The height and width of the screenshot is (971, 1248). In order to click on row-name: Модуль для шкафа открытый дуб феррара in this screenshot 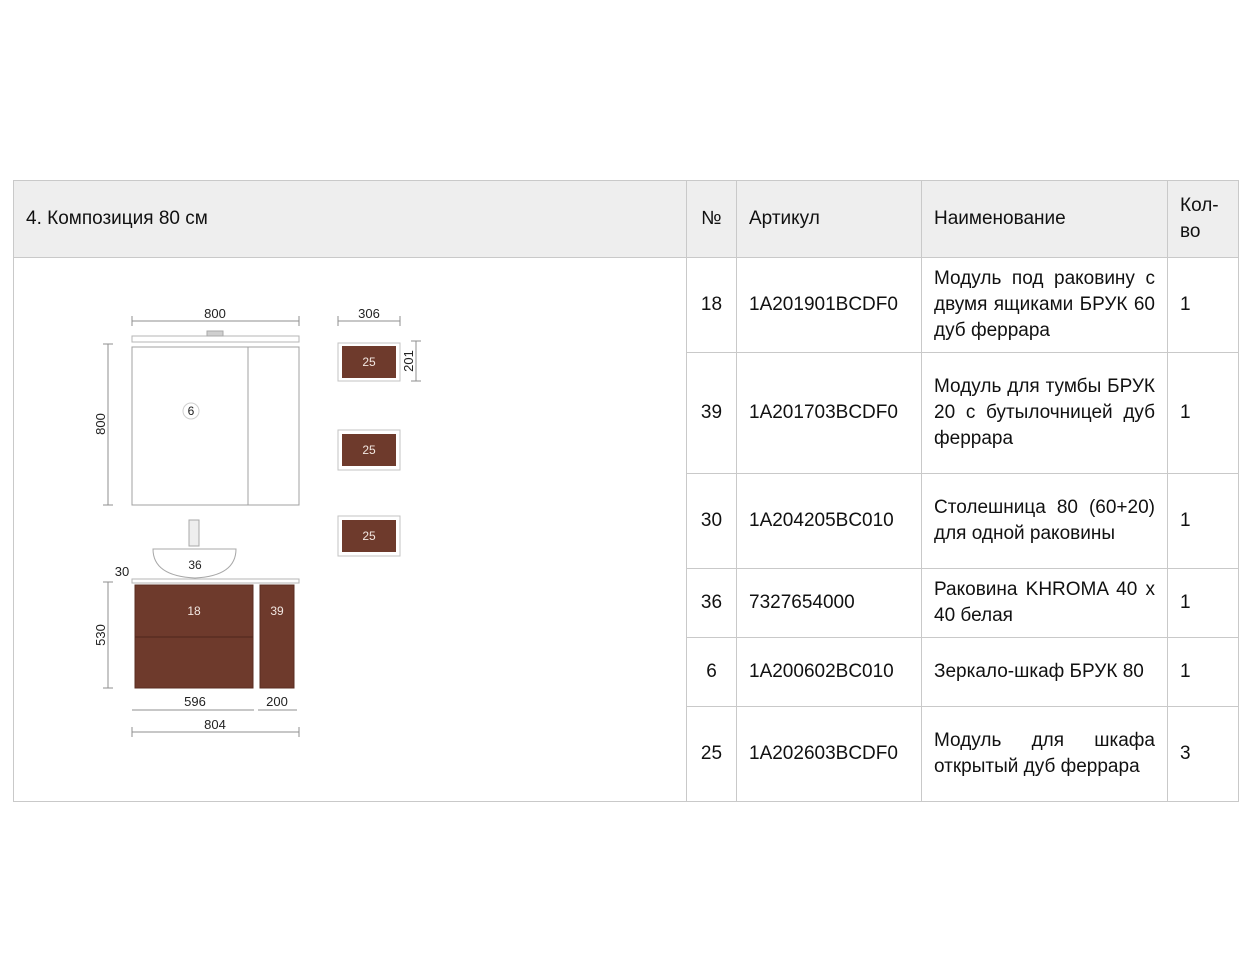, I will do `click(1044, 754)`.